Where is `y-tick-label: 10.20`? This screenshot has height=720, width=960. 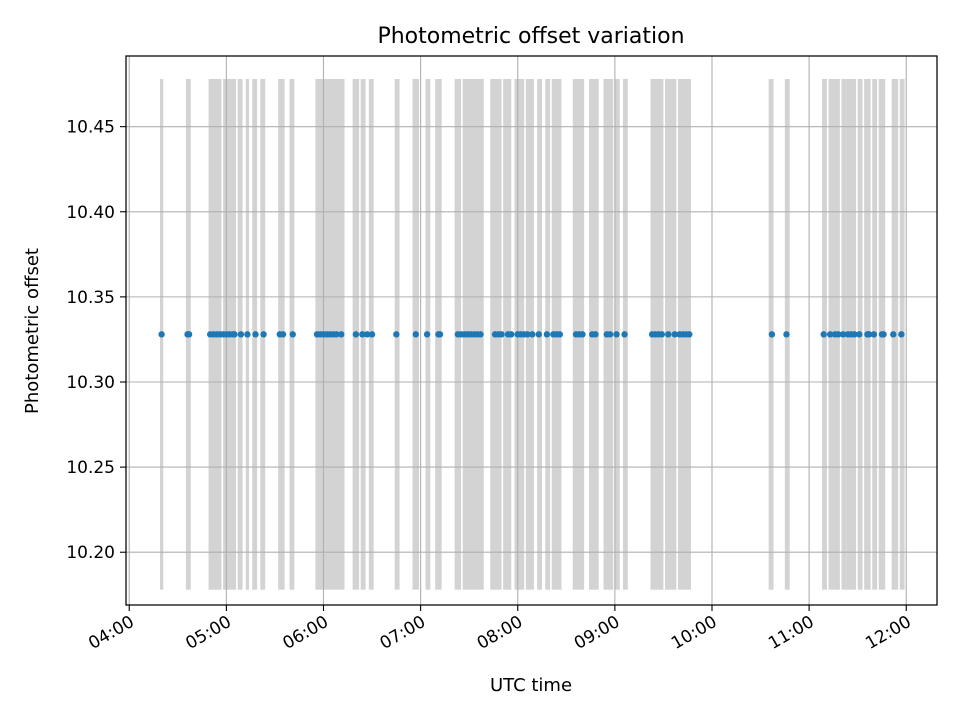
y-tick-label: 10.20 is located at coordinates (90, 553).